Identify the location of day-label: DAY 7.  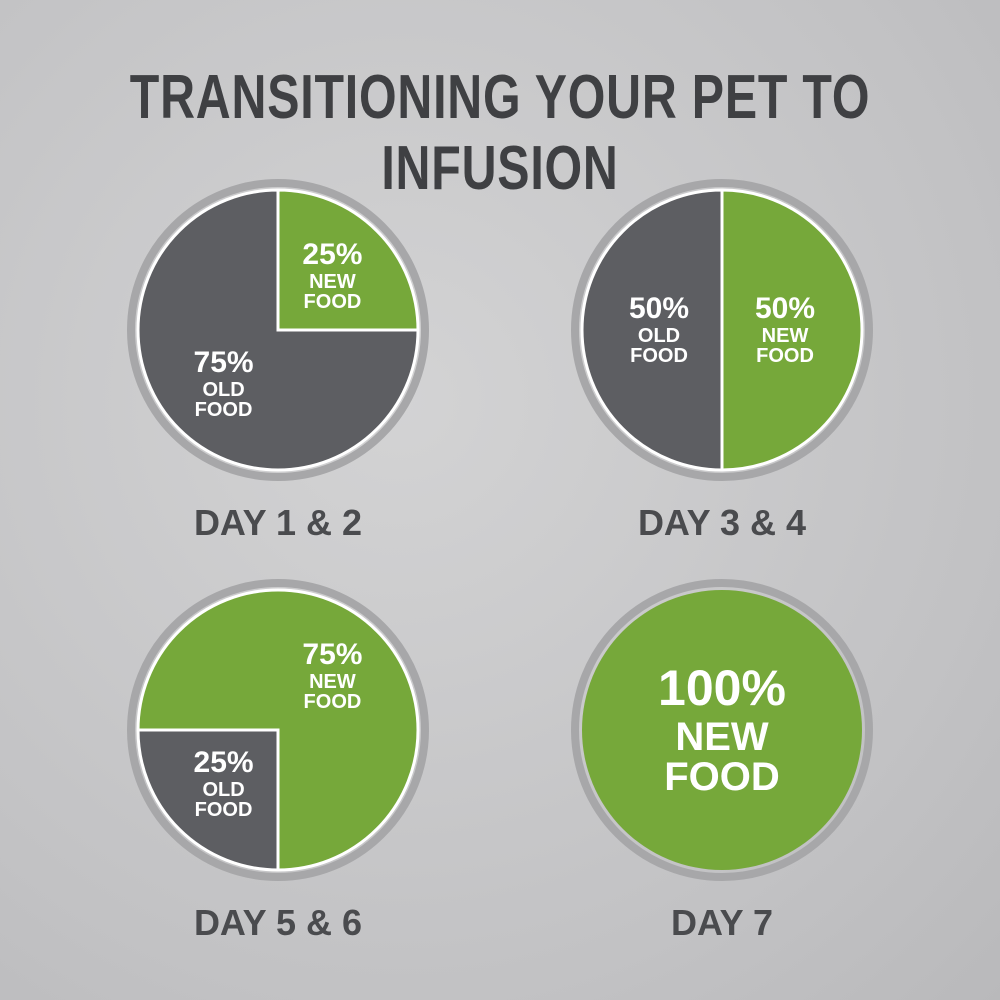
(722, 922).